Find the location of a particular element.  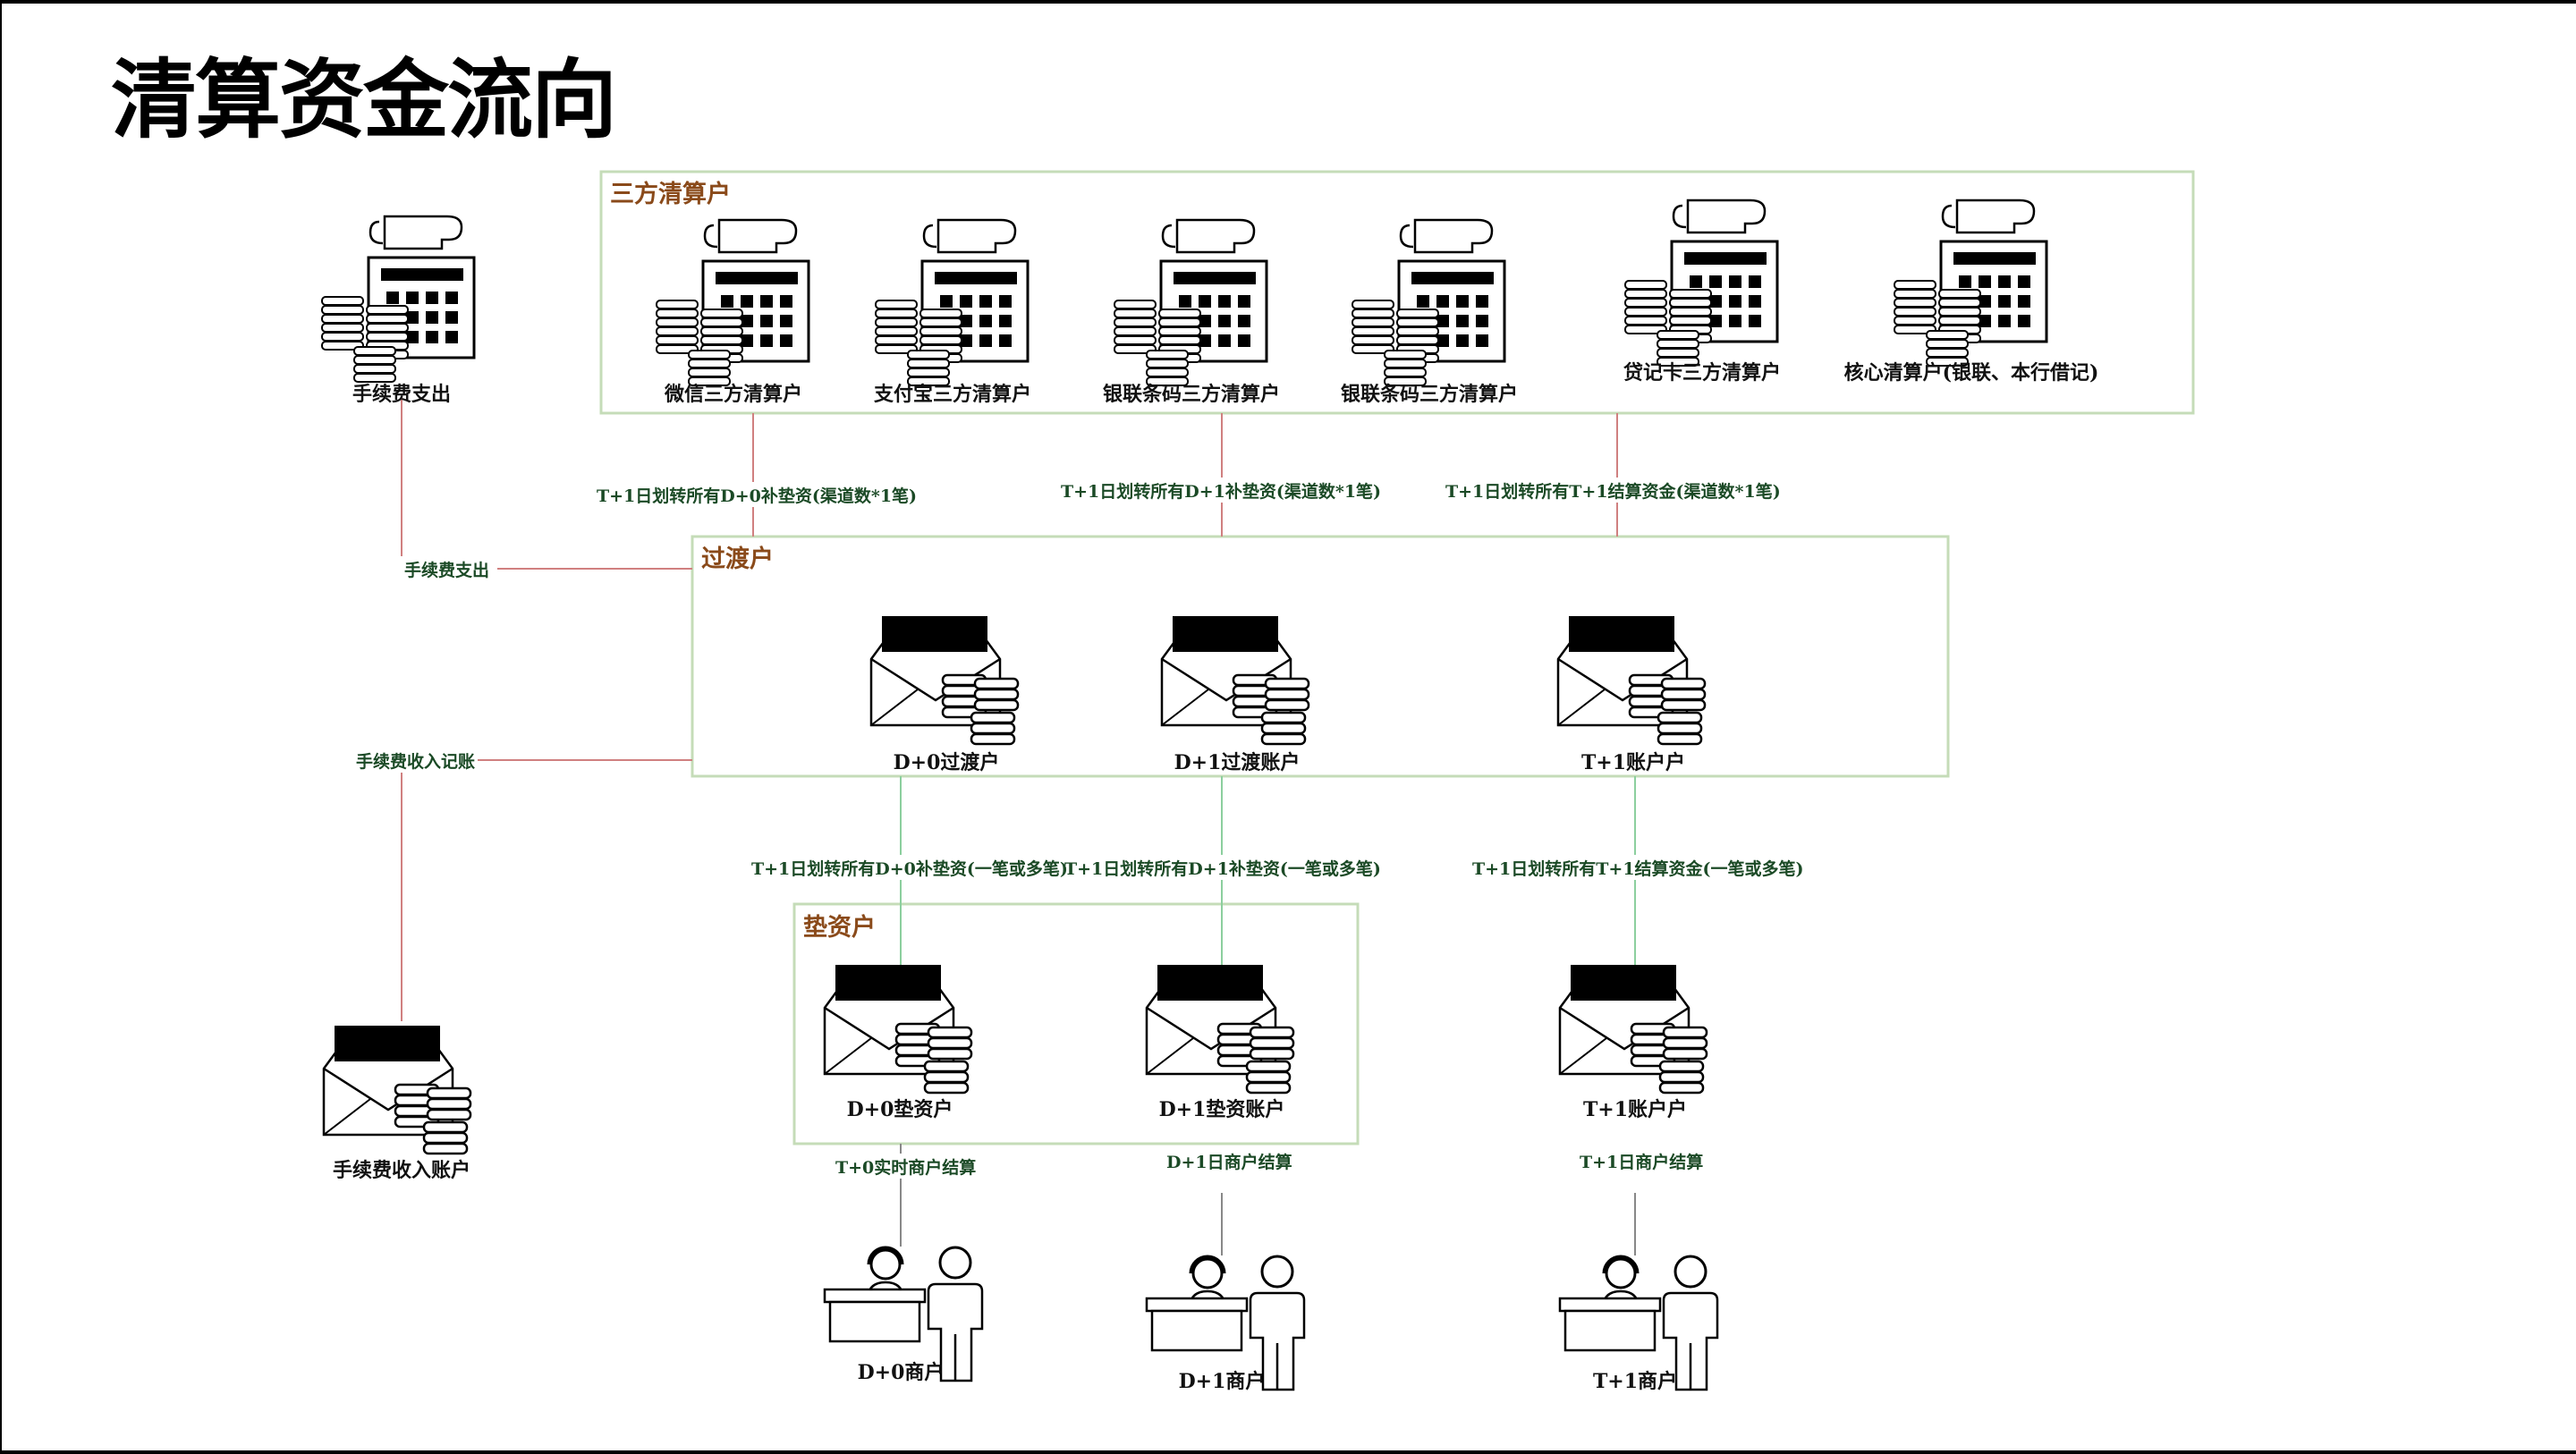

group-frame-advance is located at coordinates (1076, 1023).